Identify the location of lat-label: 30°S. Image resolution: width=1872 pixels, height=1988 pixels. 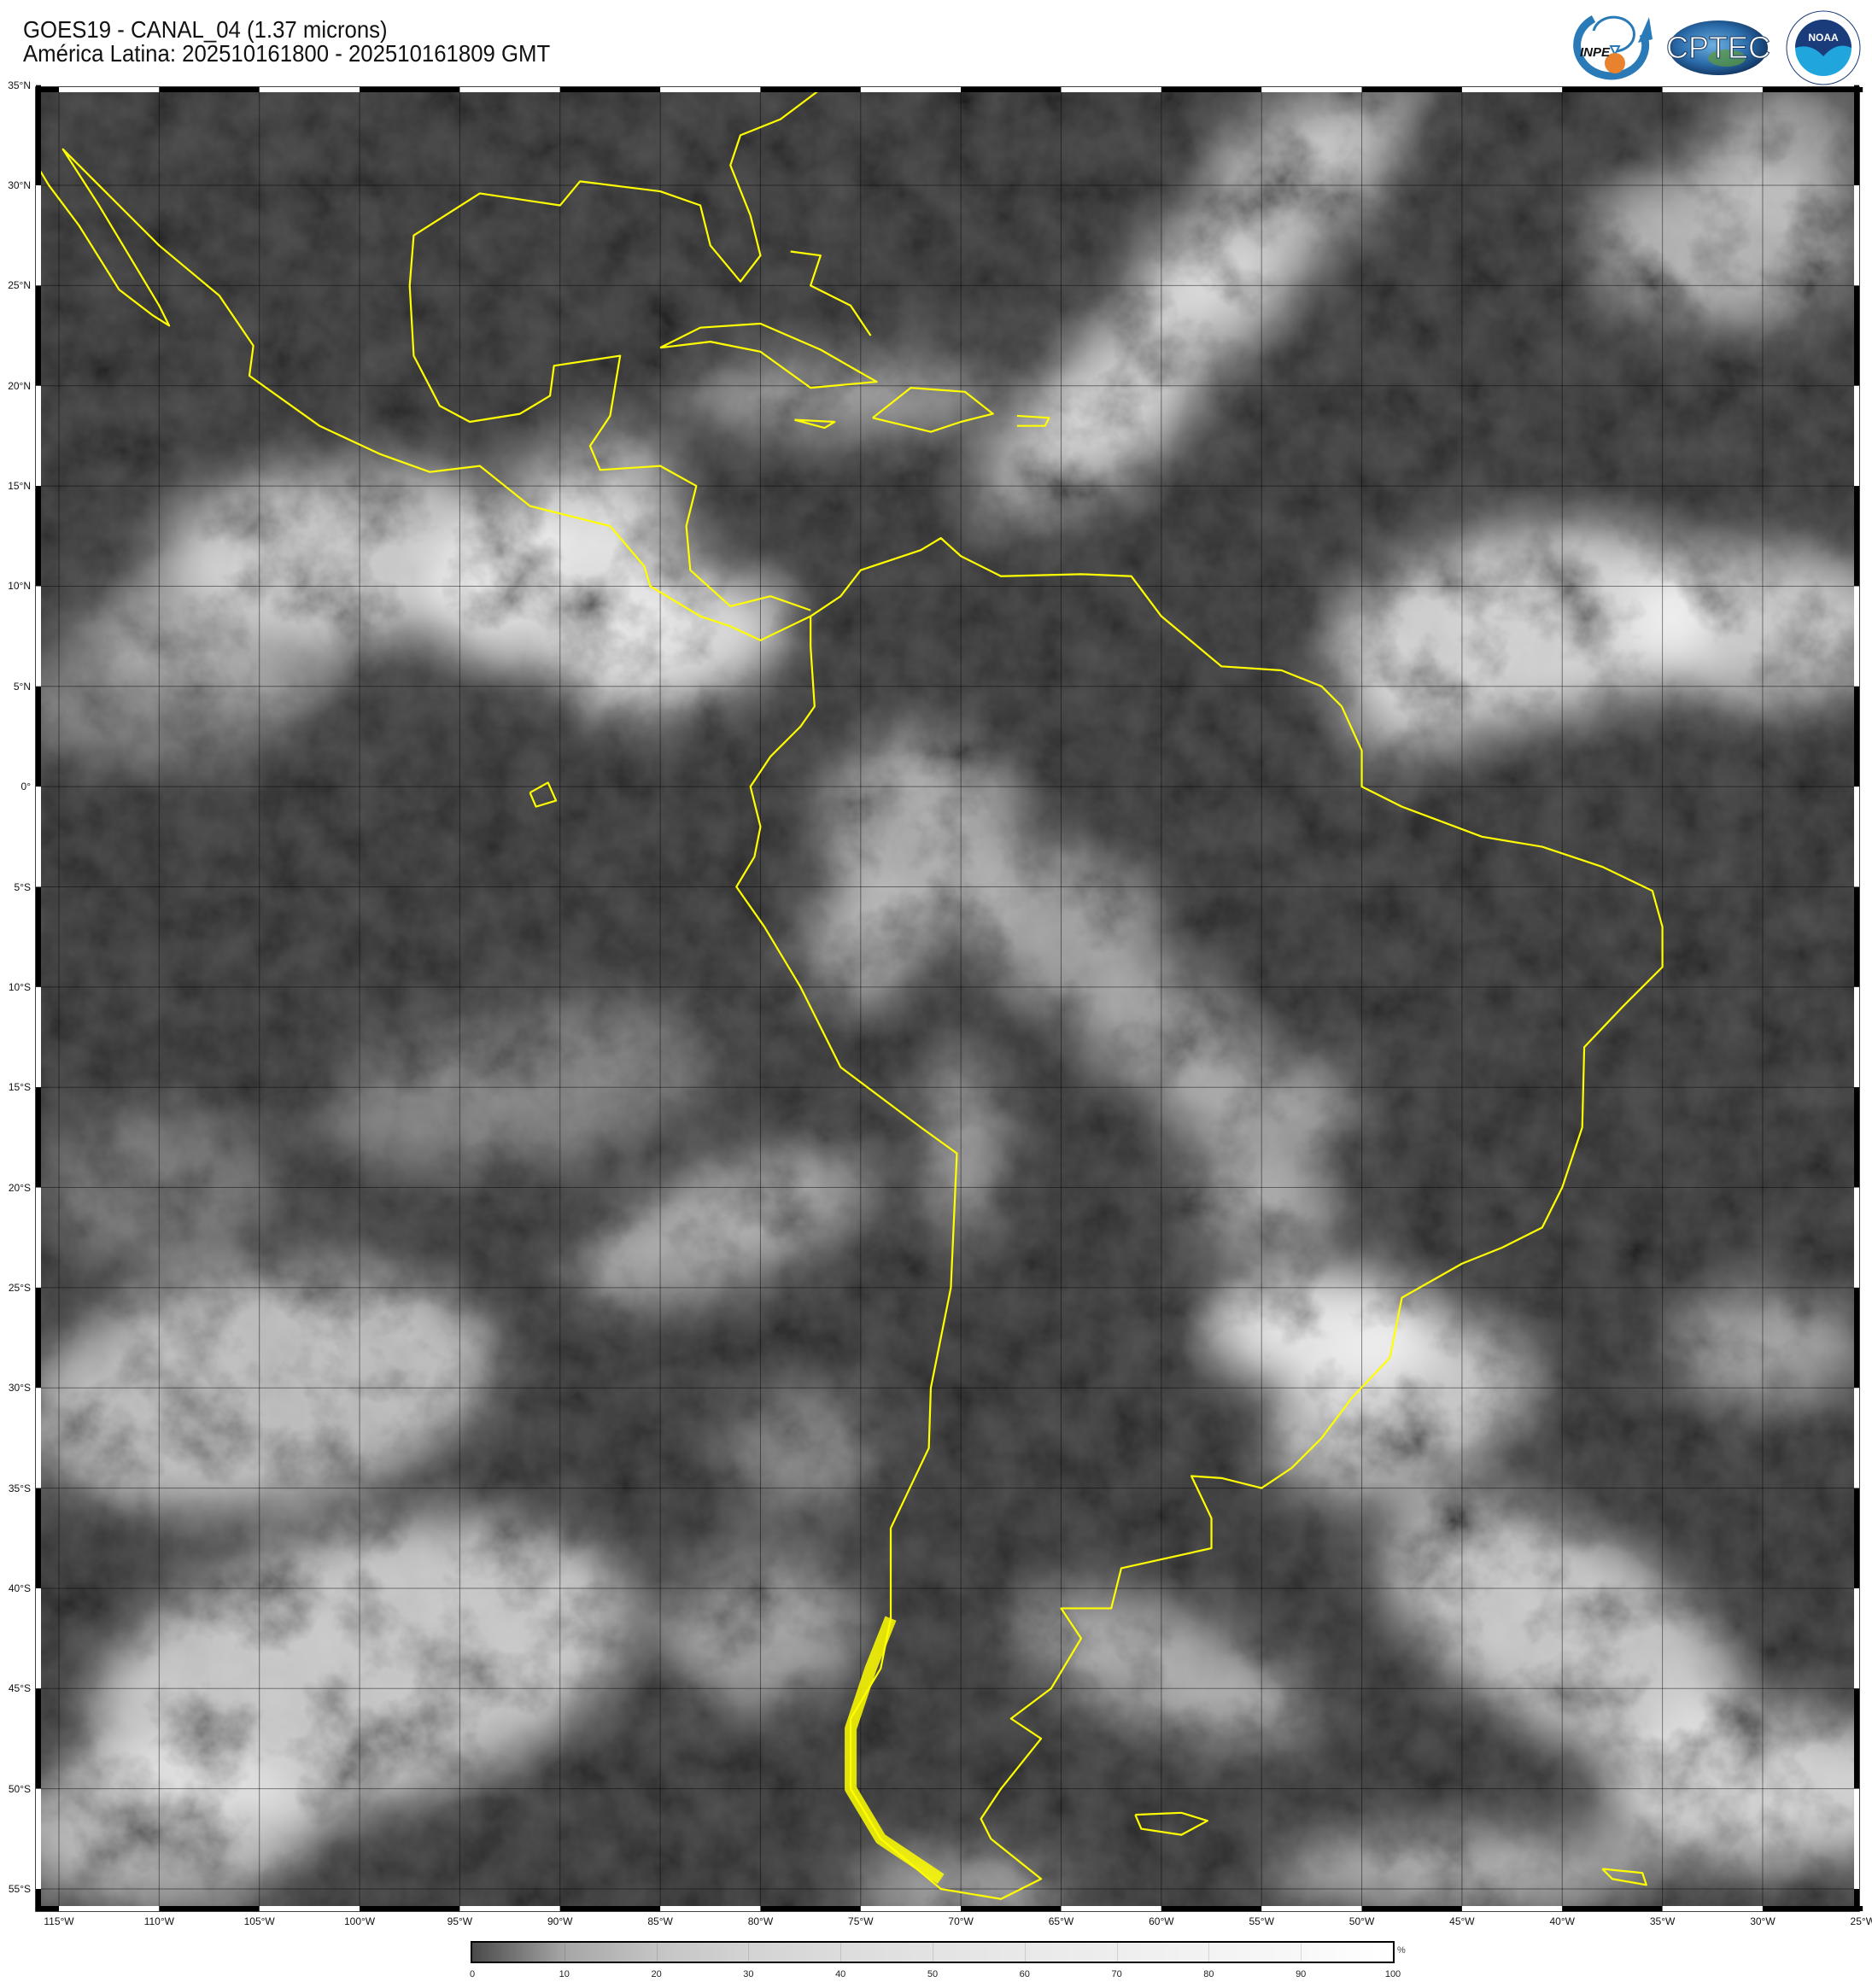
(19, 1388).